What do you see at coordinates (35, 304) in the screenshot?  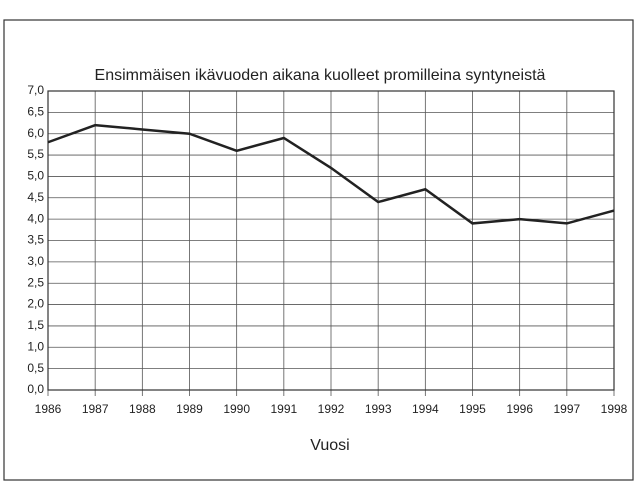 I see `y-tick-label: 2,0` at bounding box center [35, 304].